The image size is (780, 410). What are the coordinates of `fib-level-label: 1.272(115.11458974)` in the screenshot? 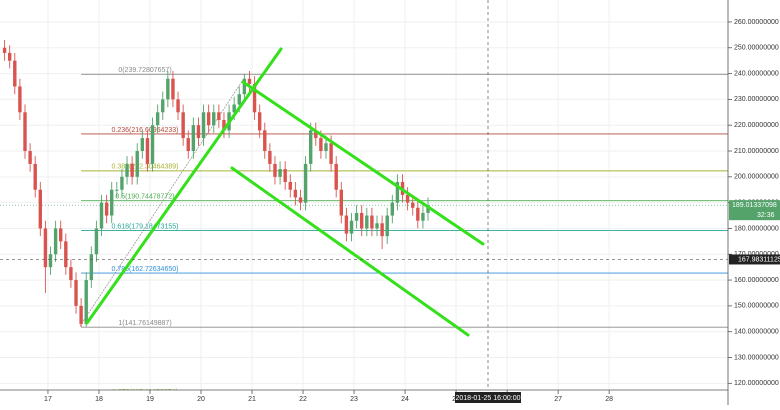 It's located at (145, 392).